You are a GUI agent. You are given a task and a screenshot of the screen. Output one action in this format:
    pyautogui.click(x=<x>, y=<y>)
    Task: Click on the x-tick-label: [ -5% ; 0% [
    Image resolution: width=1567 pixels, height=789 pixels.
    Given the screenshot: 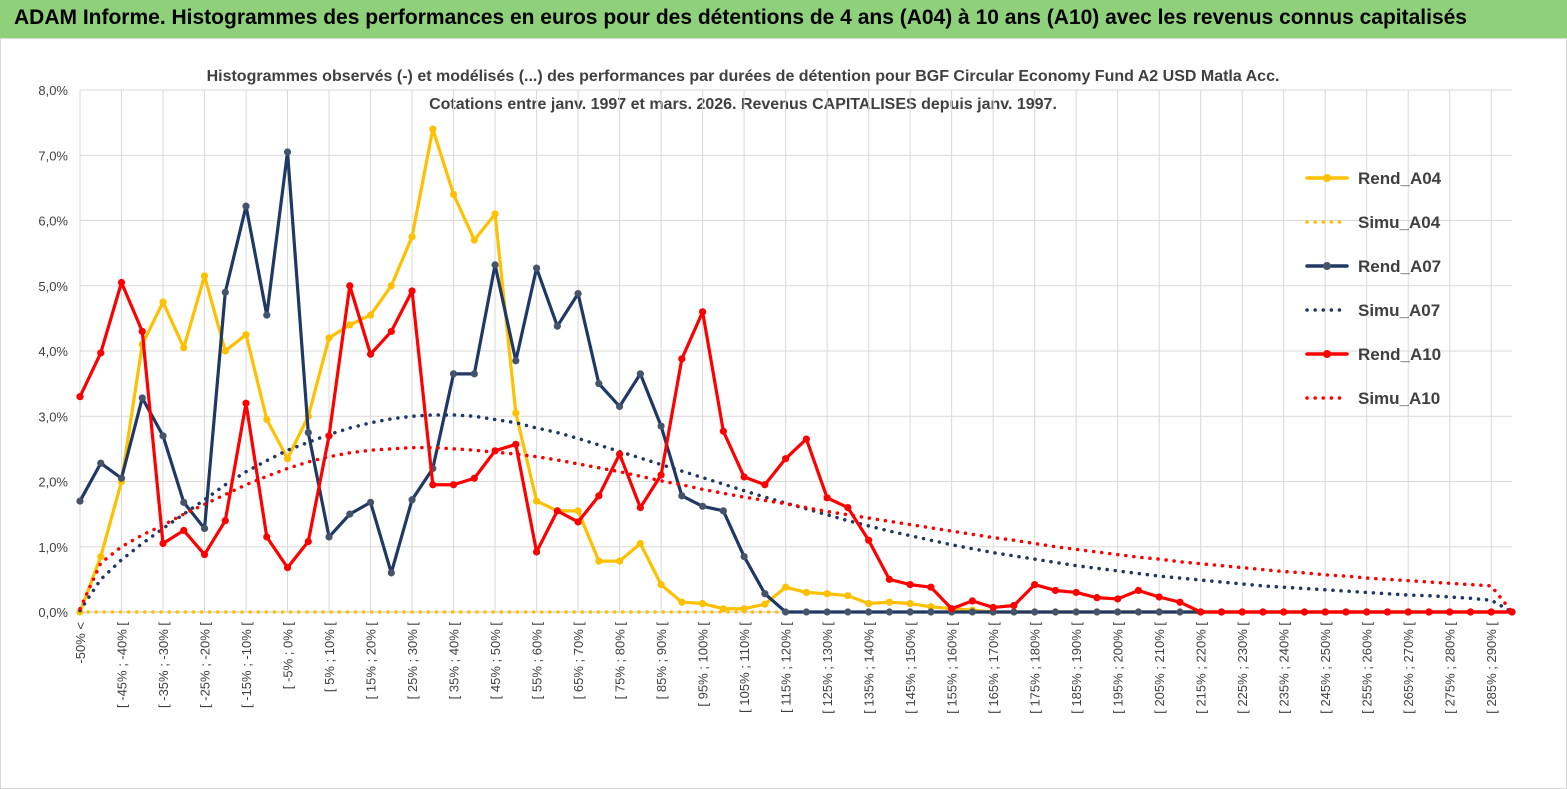 What is the action you would take?
    pyautogui.click(x=288, y=656)
    